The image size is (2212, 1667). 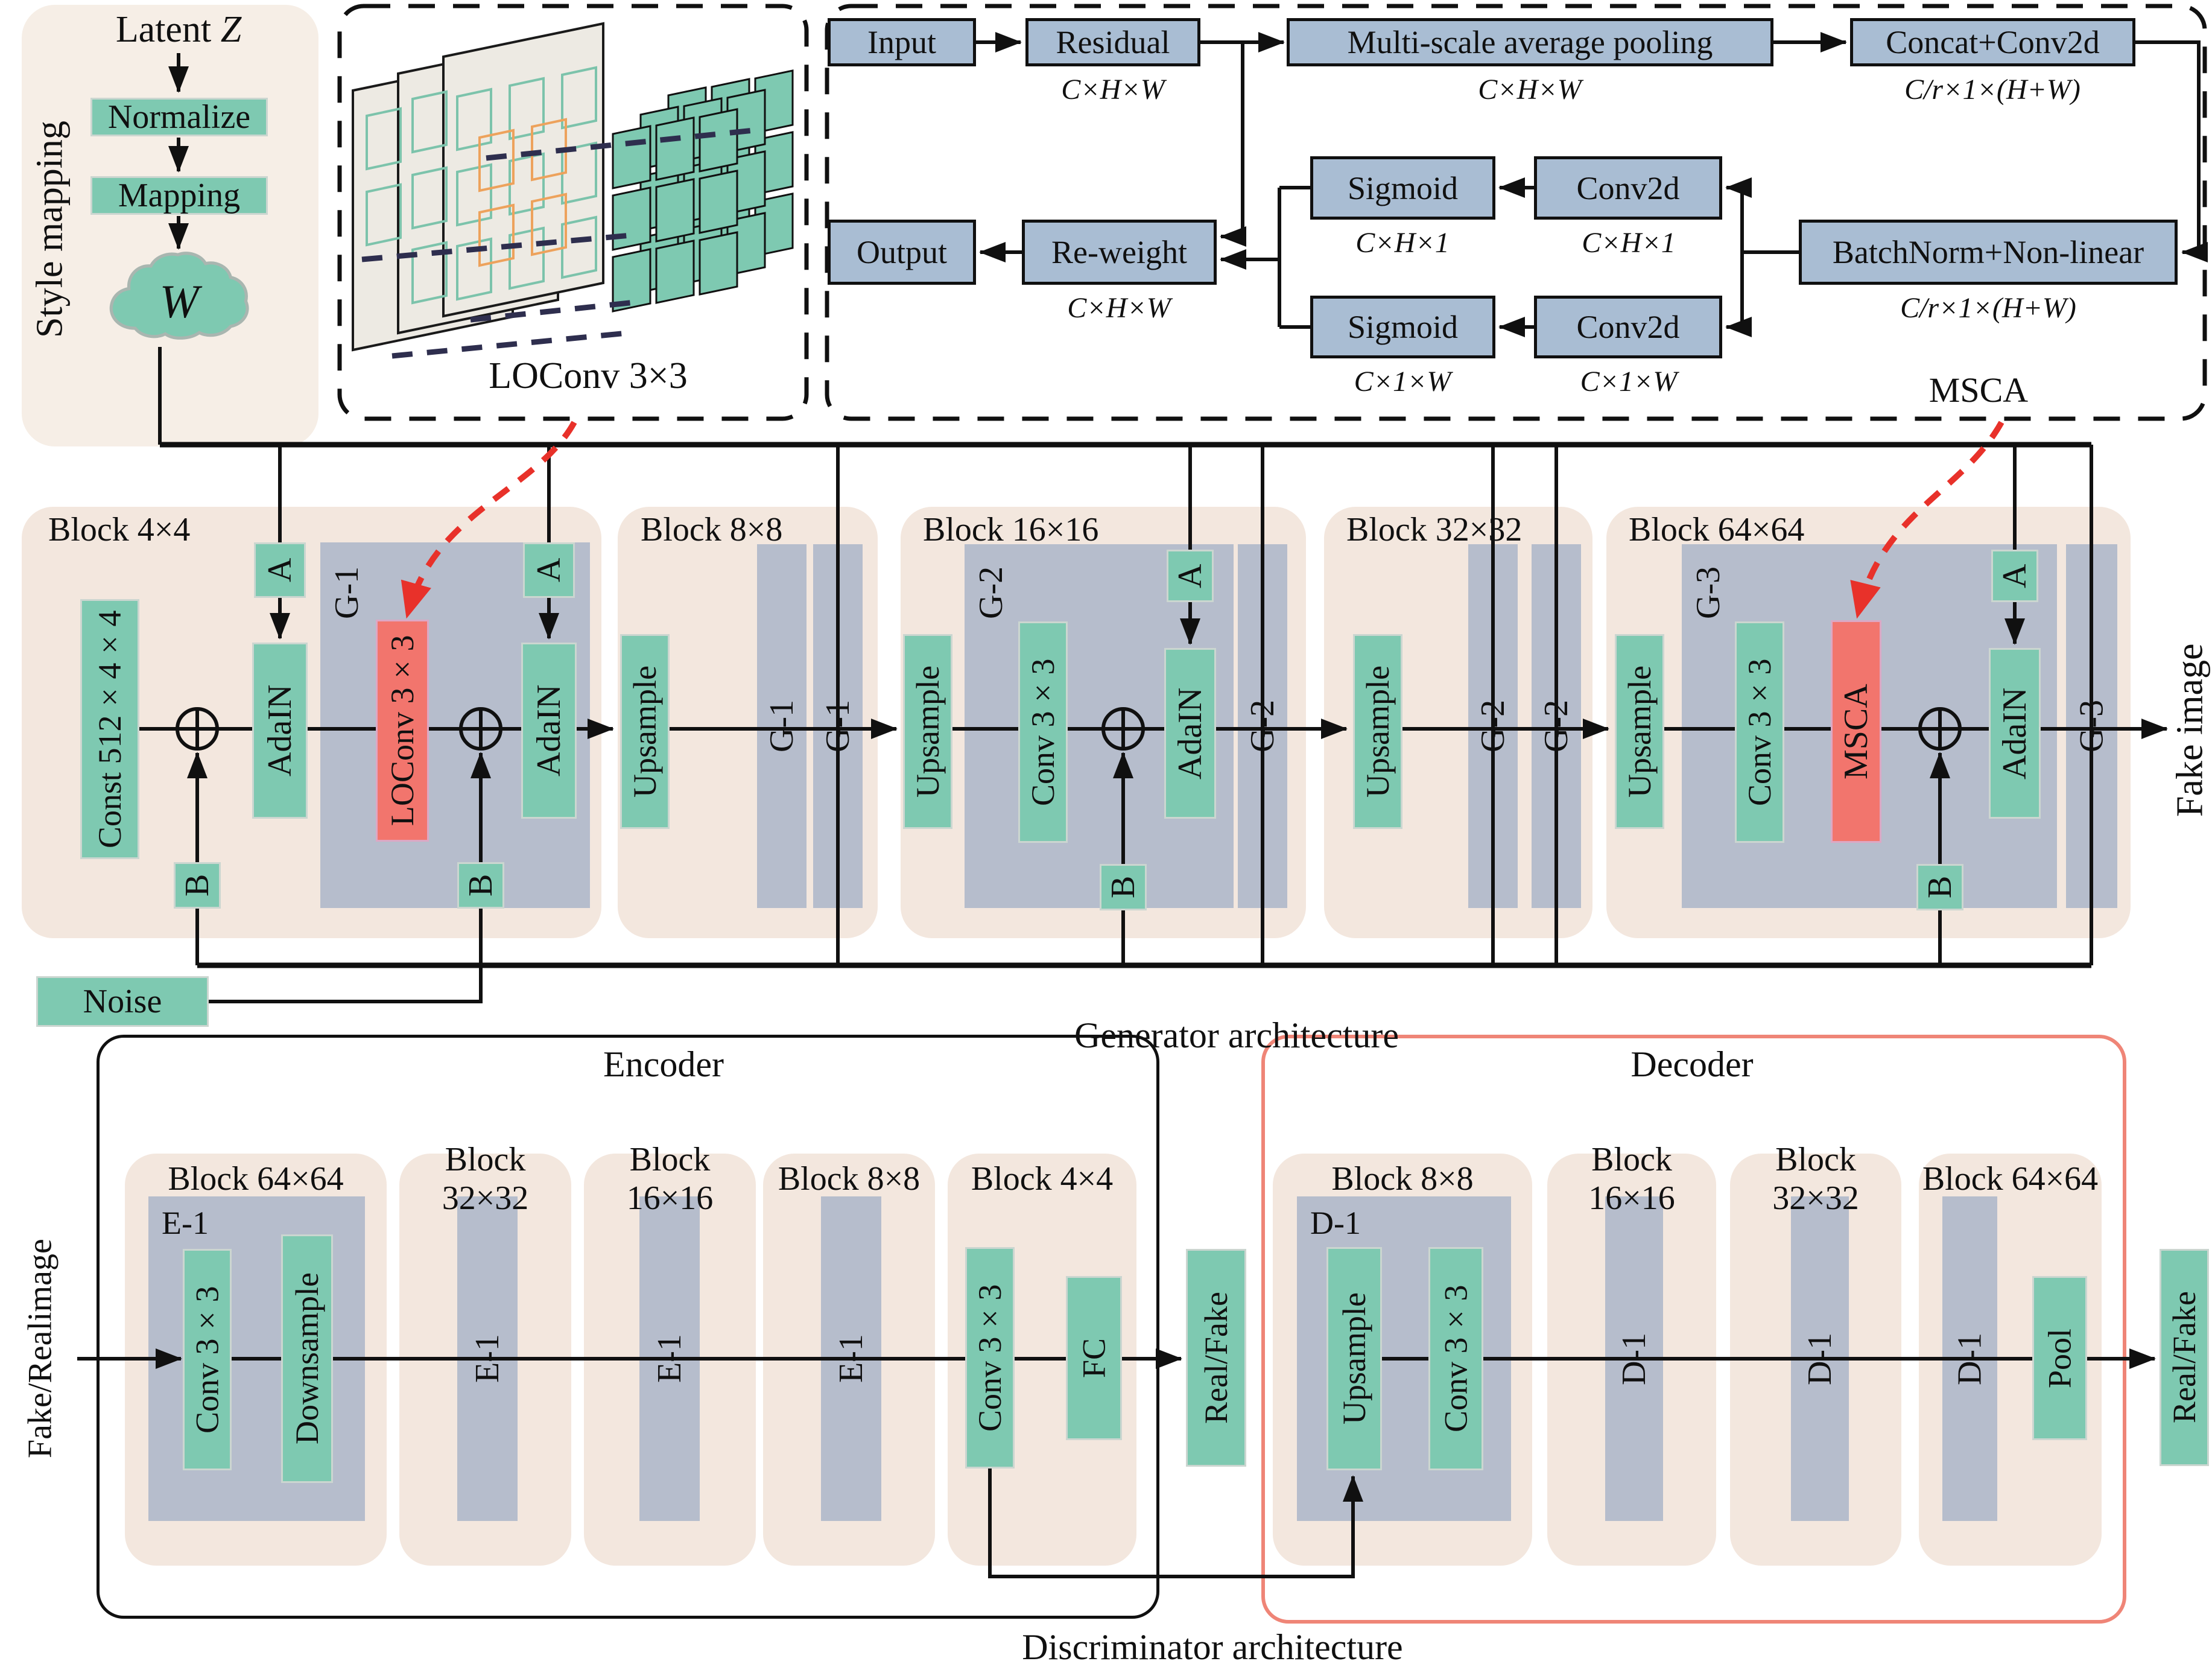 I want to click on dec-pool-box: Pool, so click(x=2059, y=1358).